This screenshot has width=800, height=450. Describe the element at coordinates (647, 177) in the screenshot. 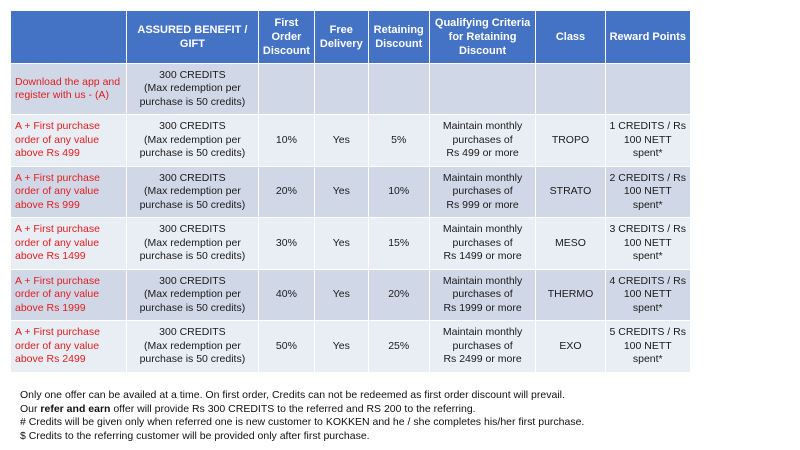

I see `reward-line: 2 CREDITS / Rs` at that location.